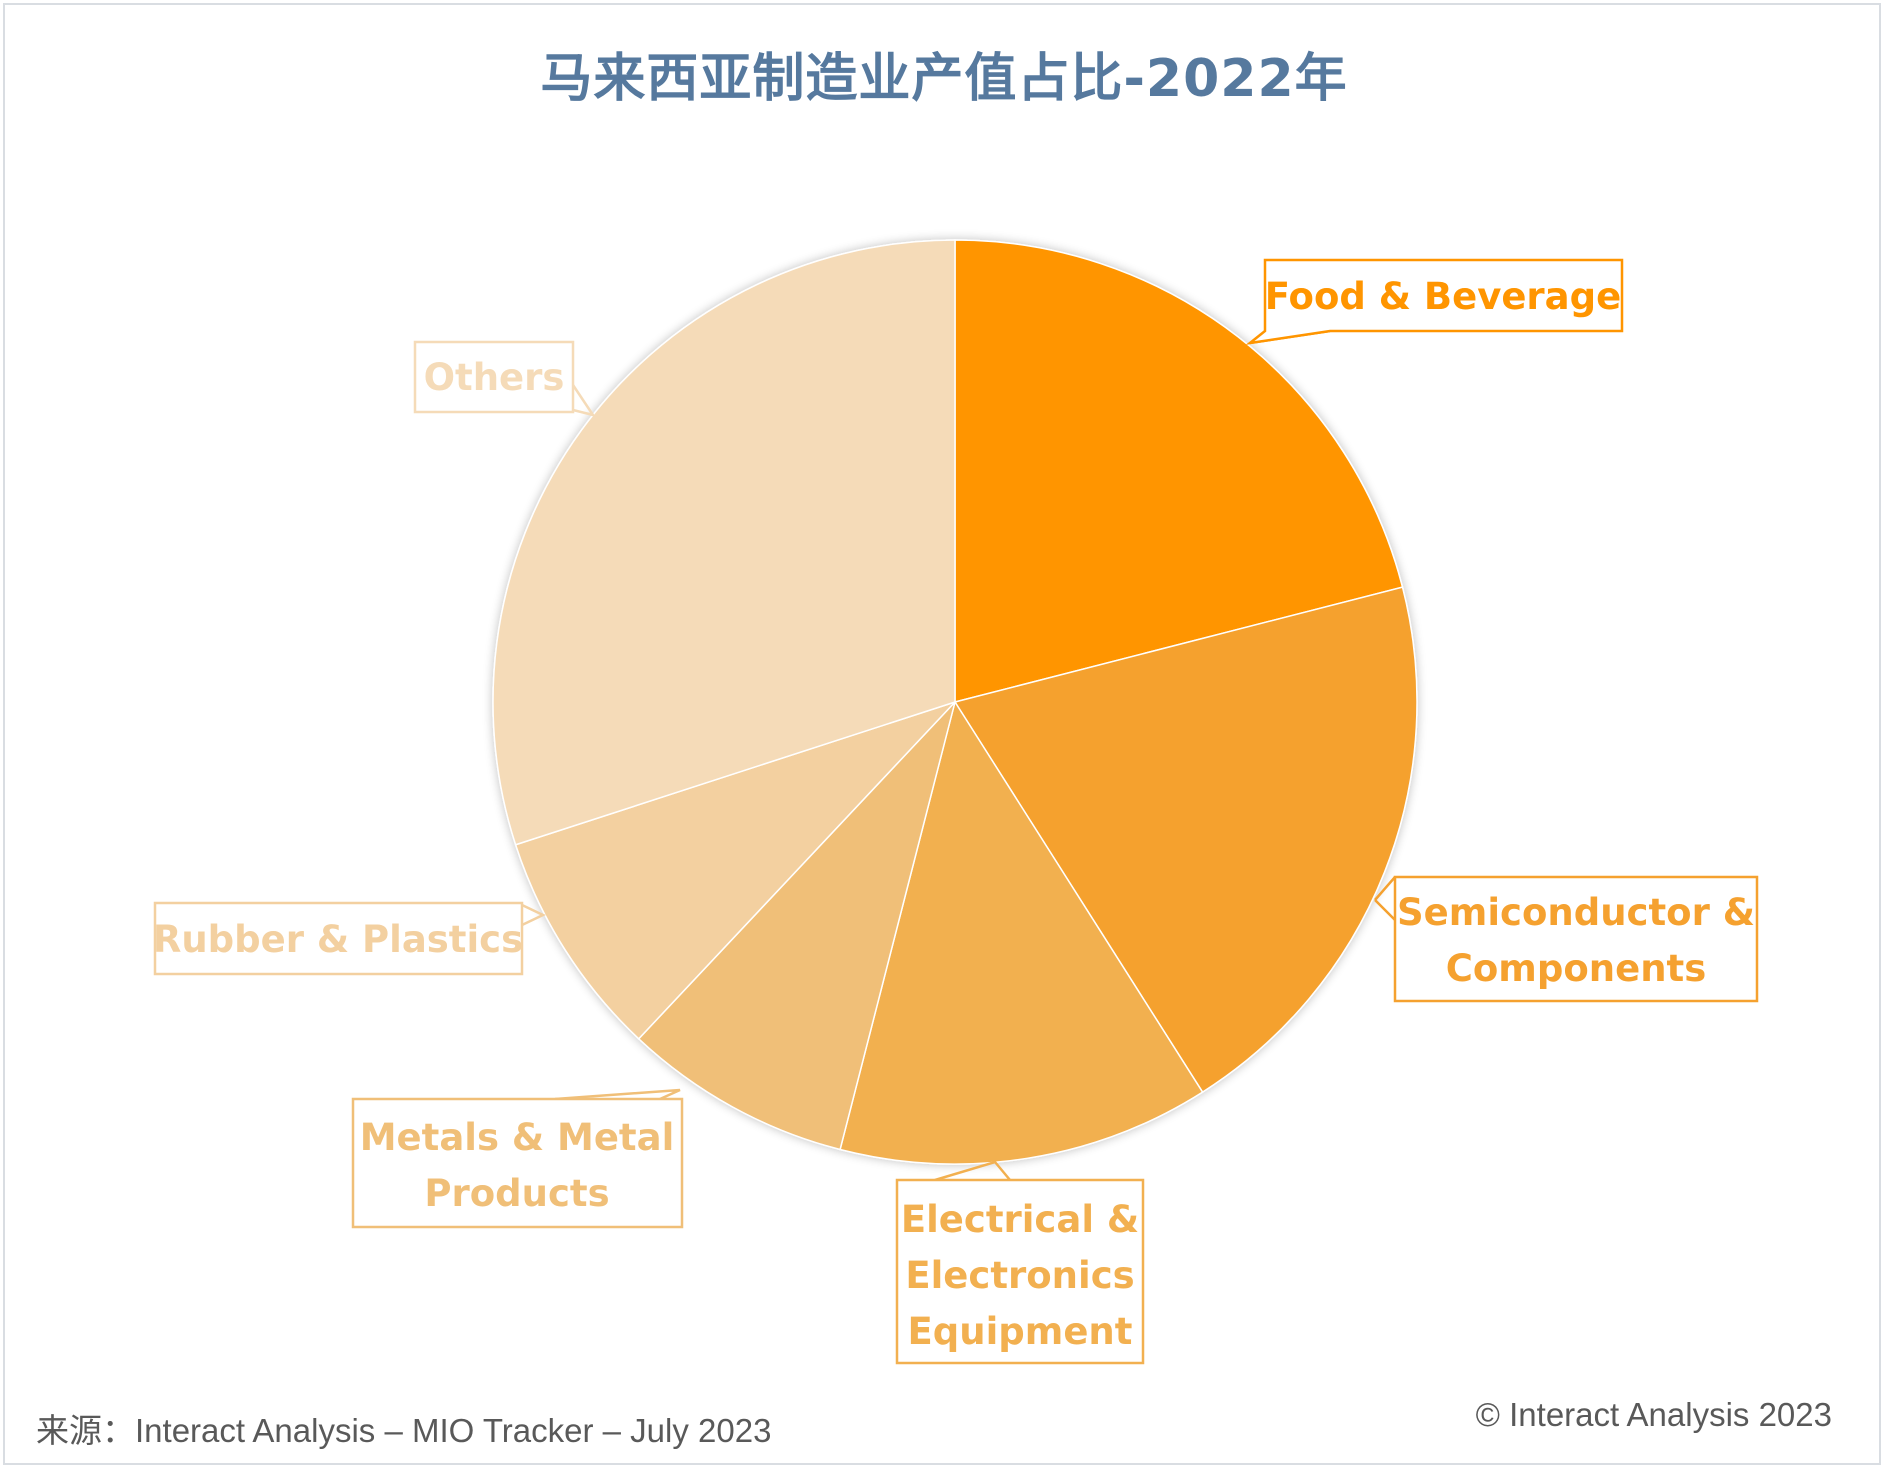 This screenshot has width=1888, height=1471. What do you see at coordinates (972, 1171) in the screenshot?
I see `callout-electrical-leader` at bounding box center [972, 1171].